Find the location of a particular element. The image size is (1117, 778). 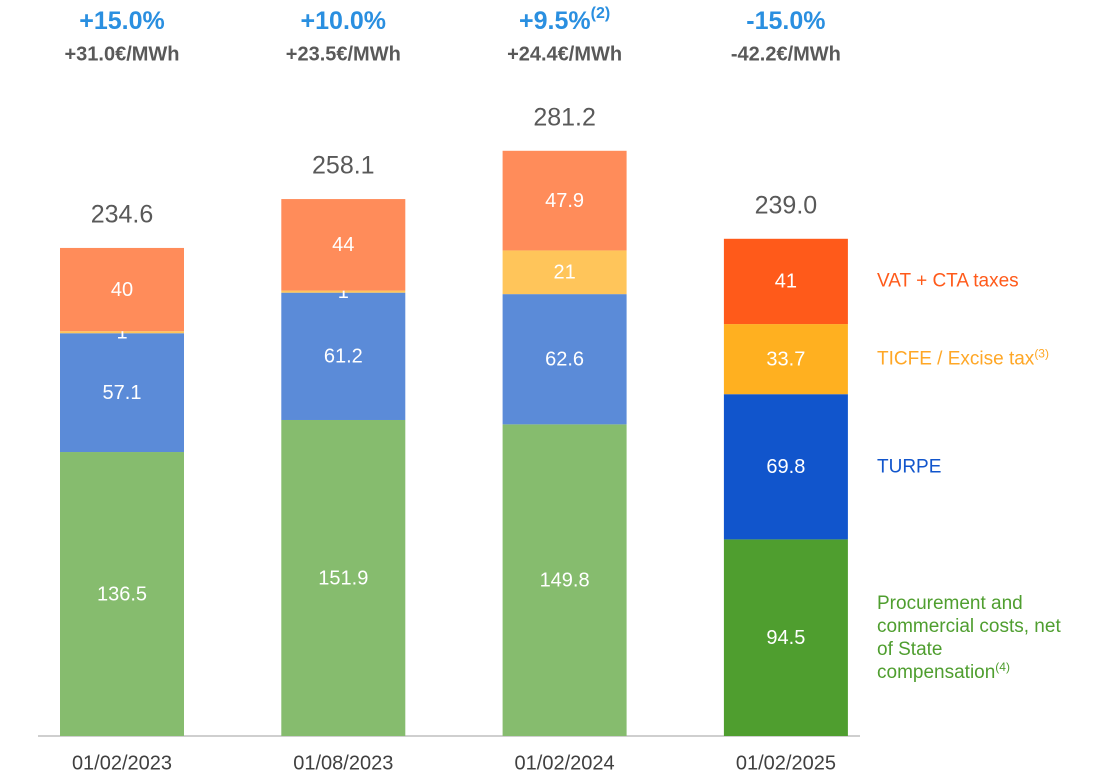

change-note: (2) is located at coordinates (601, 13).